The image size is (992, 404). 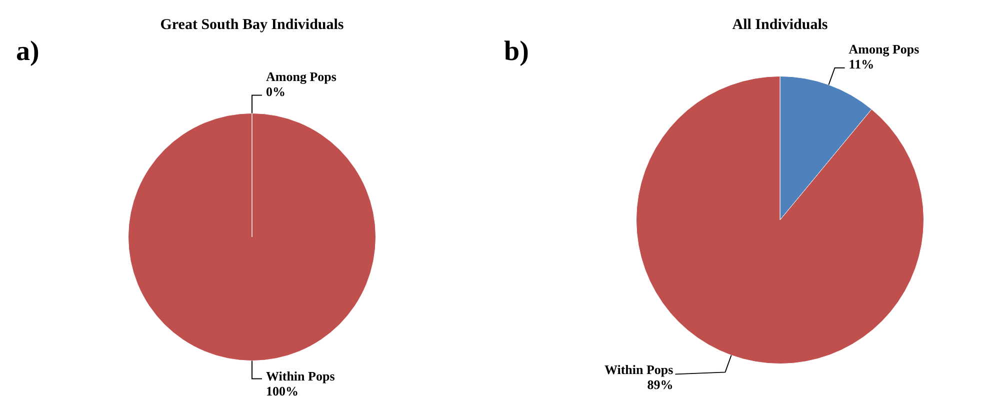 I want to click on chart-title: Great South Bay Individuals, so click(x=252, y=24).